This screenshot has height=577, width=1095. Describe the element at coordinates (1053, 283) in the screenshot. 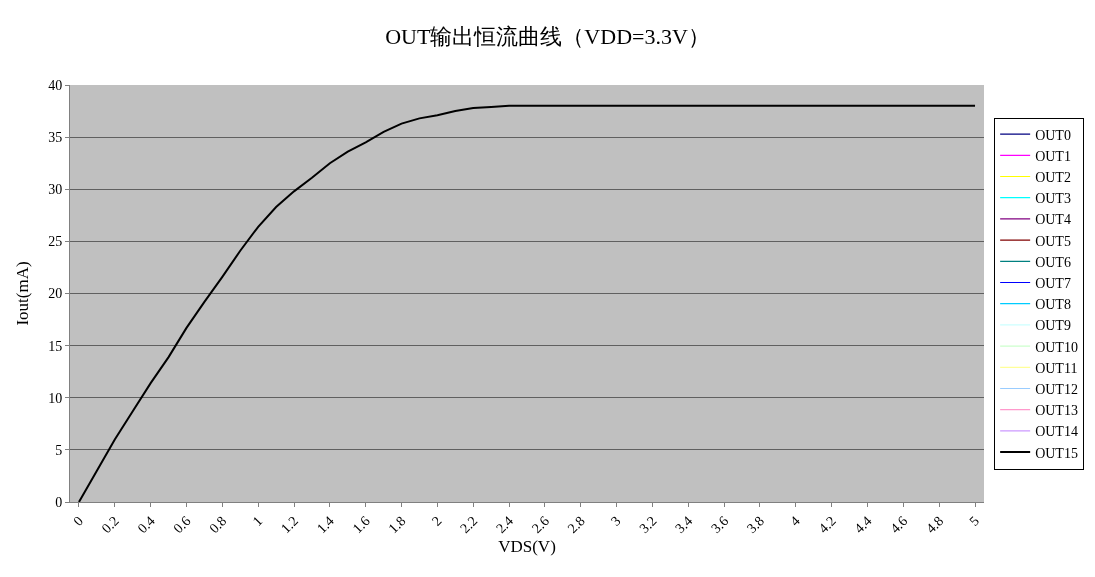

I see `legend-label: OUT7` at that location.